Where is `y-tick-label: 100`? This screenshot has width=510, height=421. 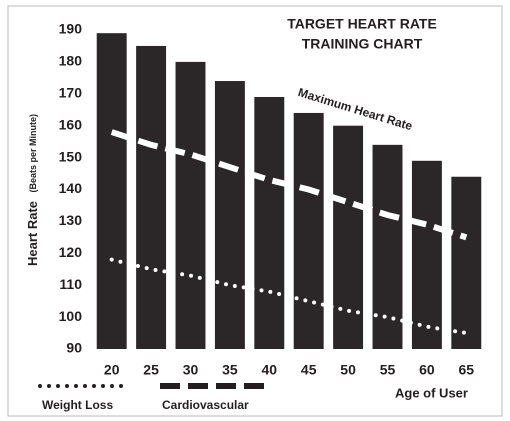
y-tick-label: 100 is located at coordinates (71, 316).